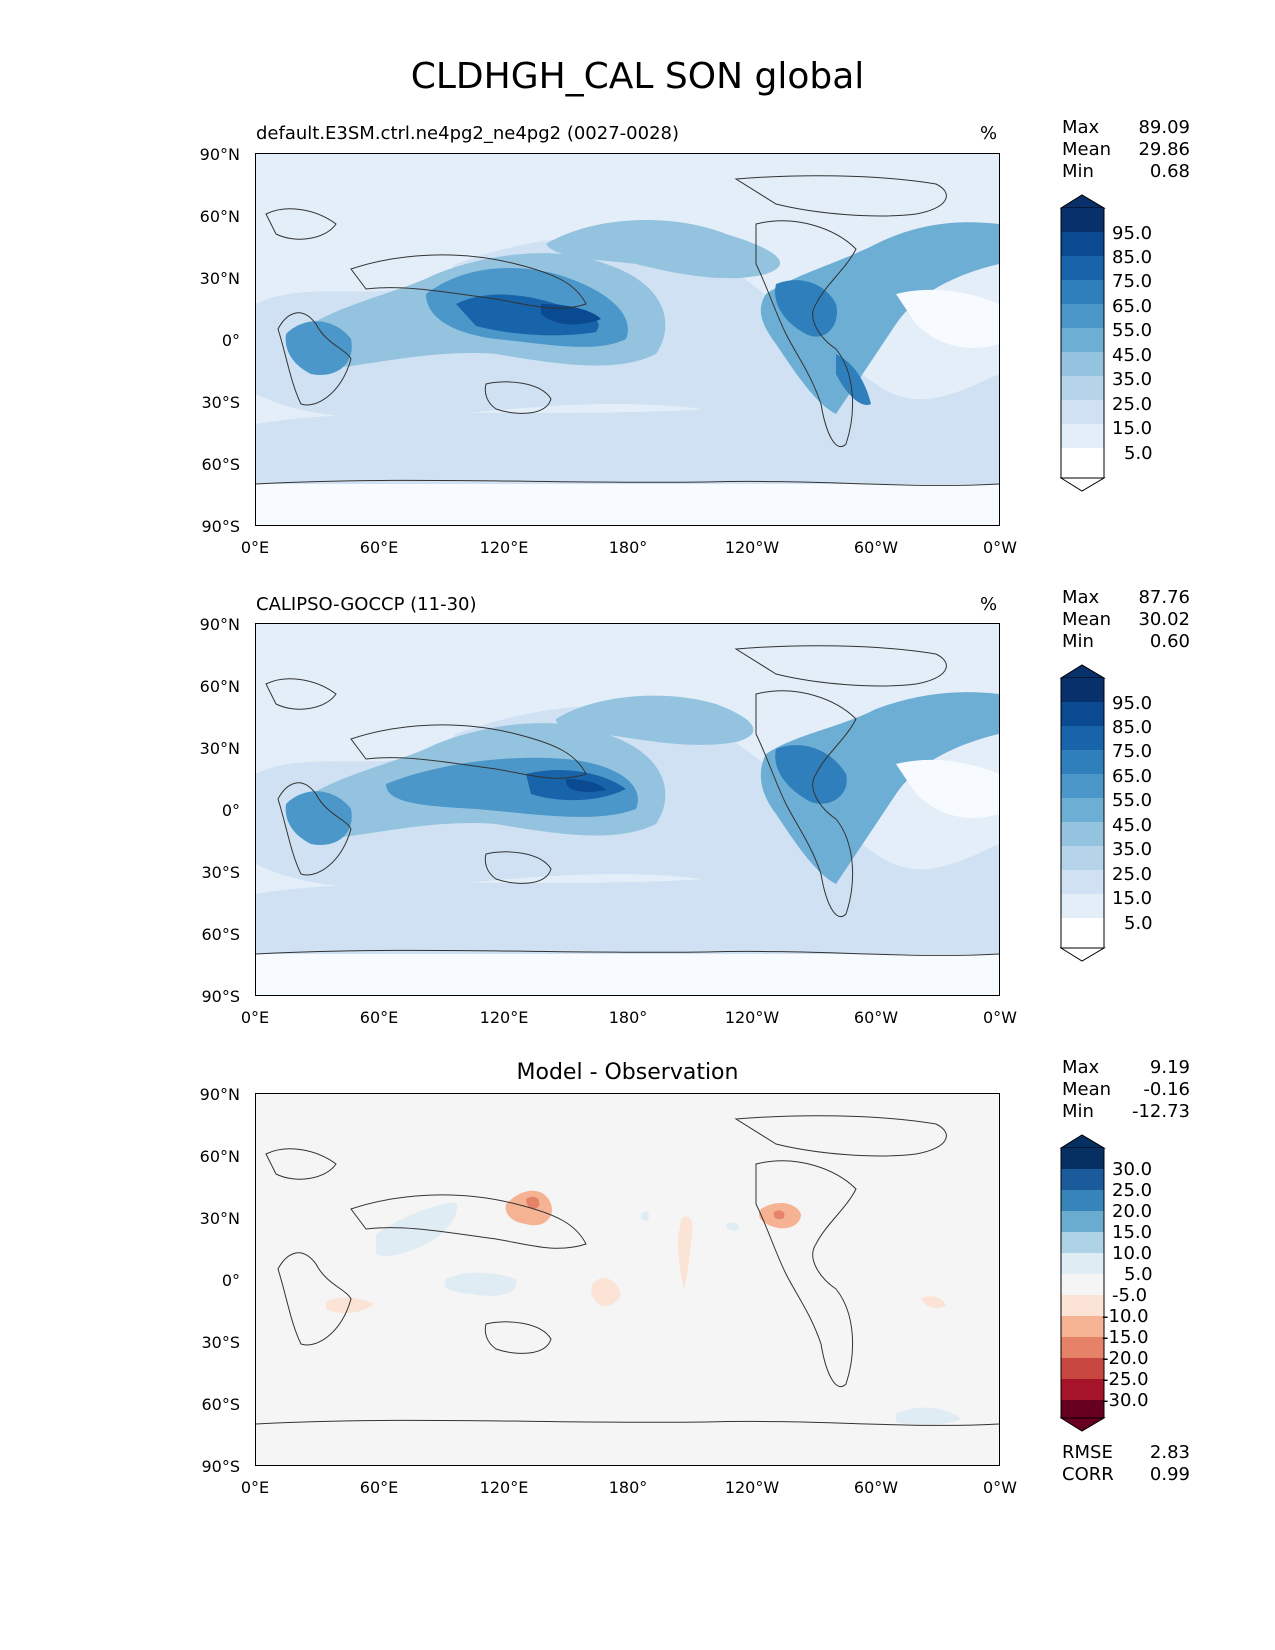 The height and width of the screenshot is (1650, 1275). I want to click on stat-value: 30.02, so click(1164, 619).